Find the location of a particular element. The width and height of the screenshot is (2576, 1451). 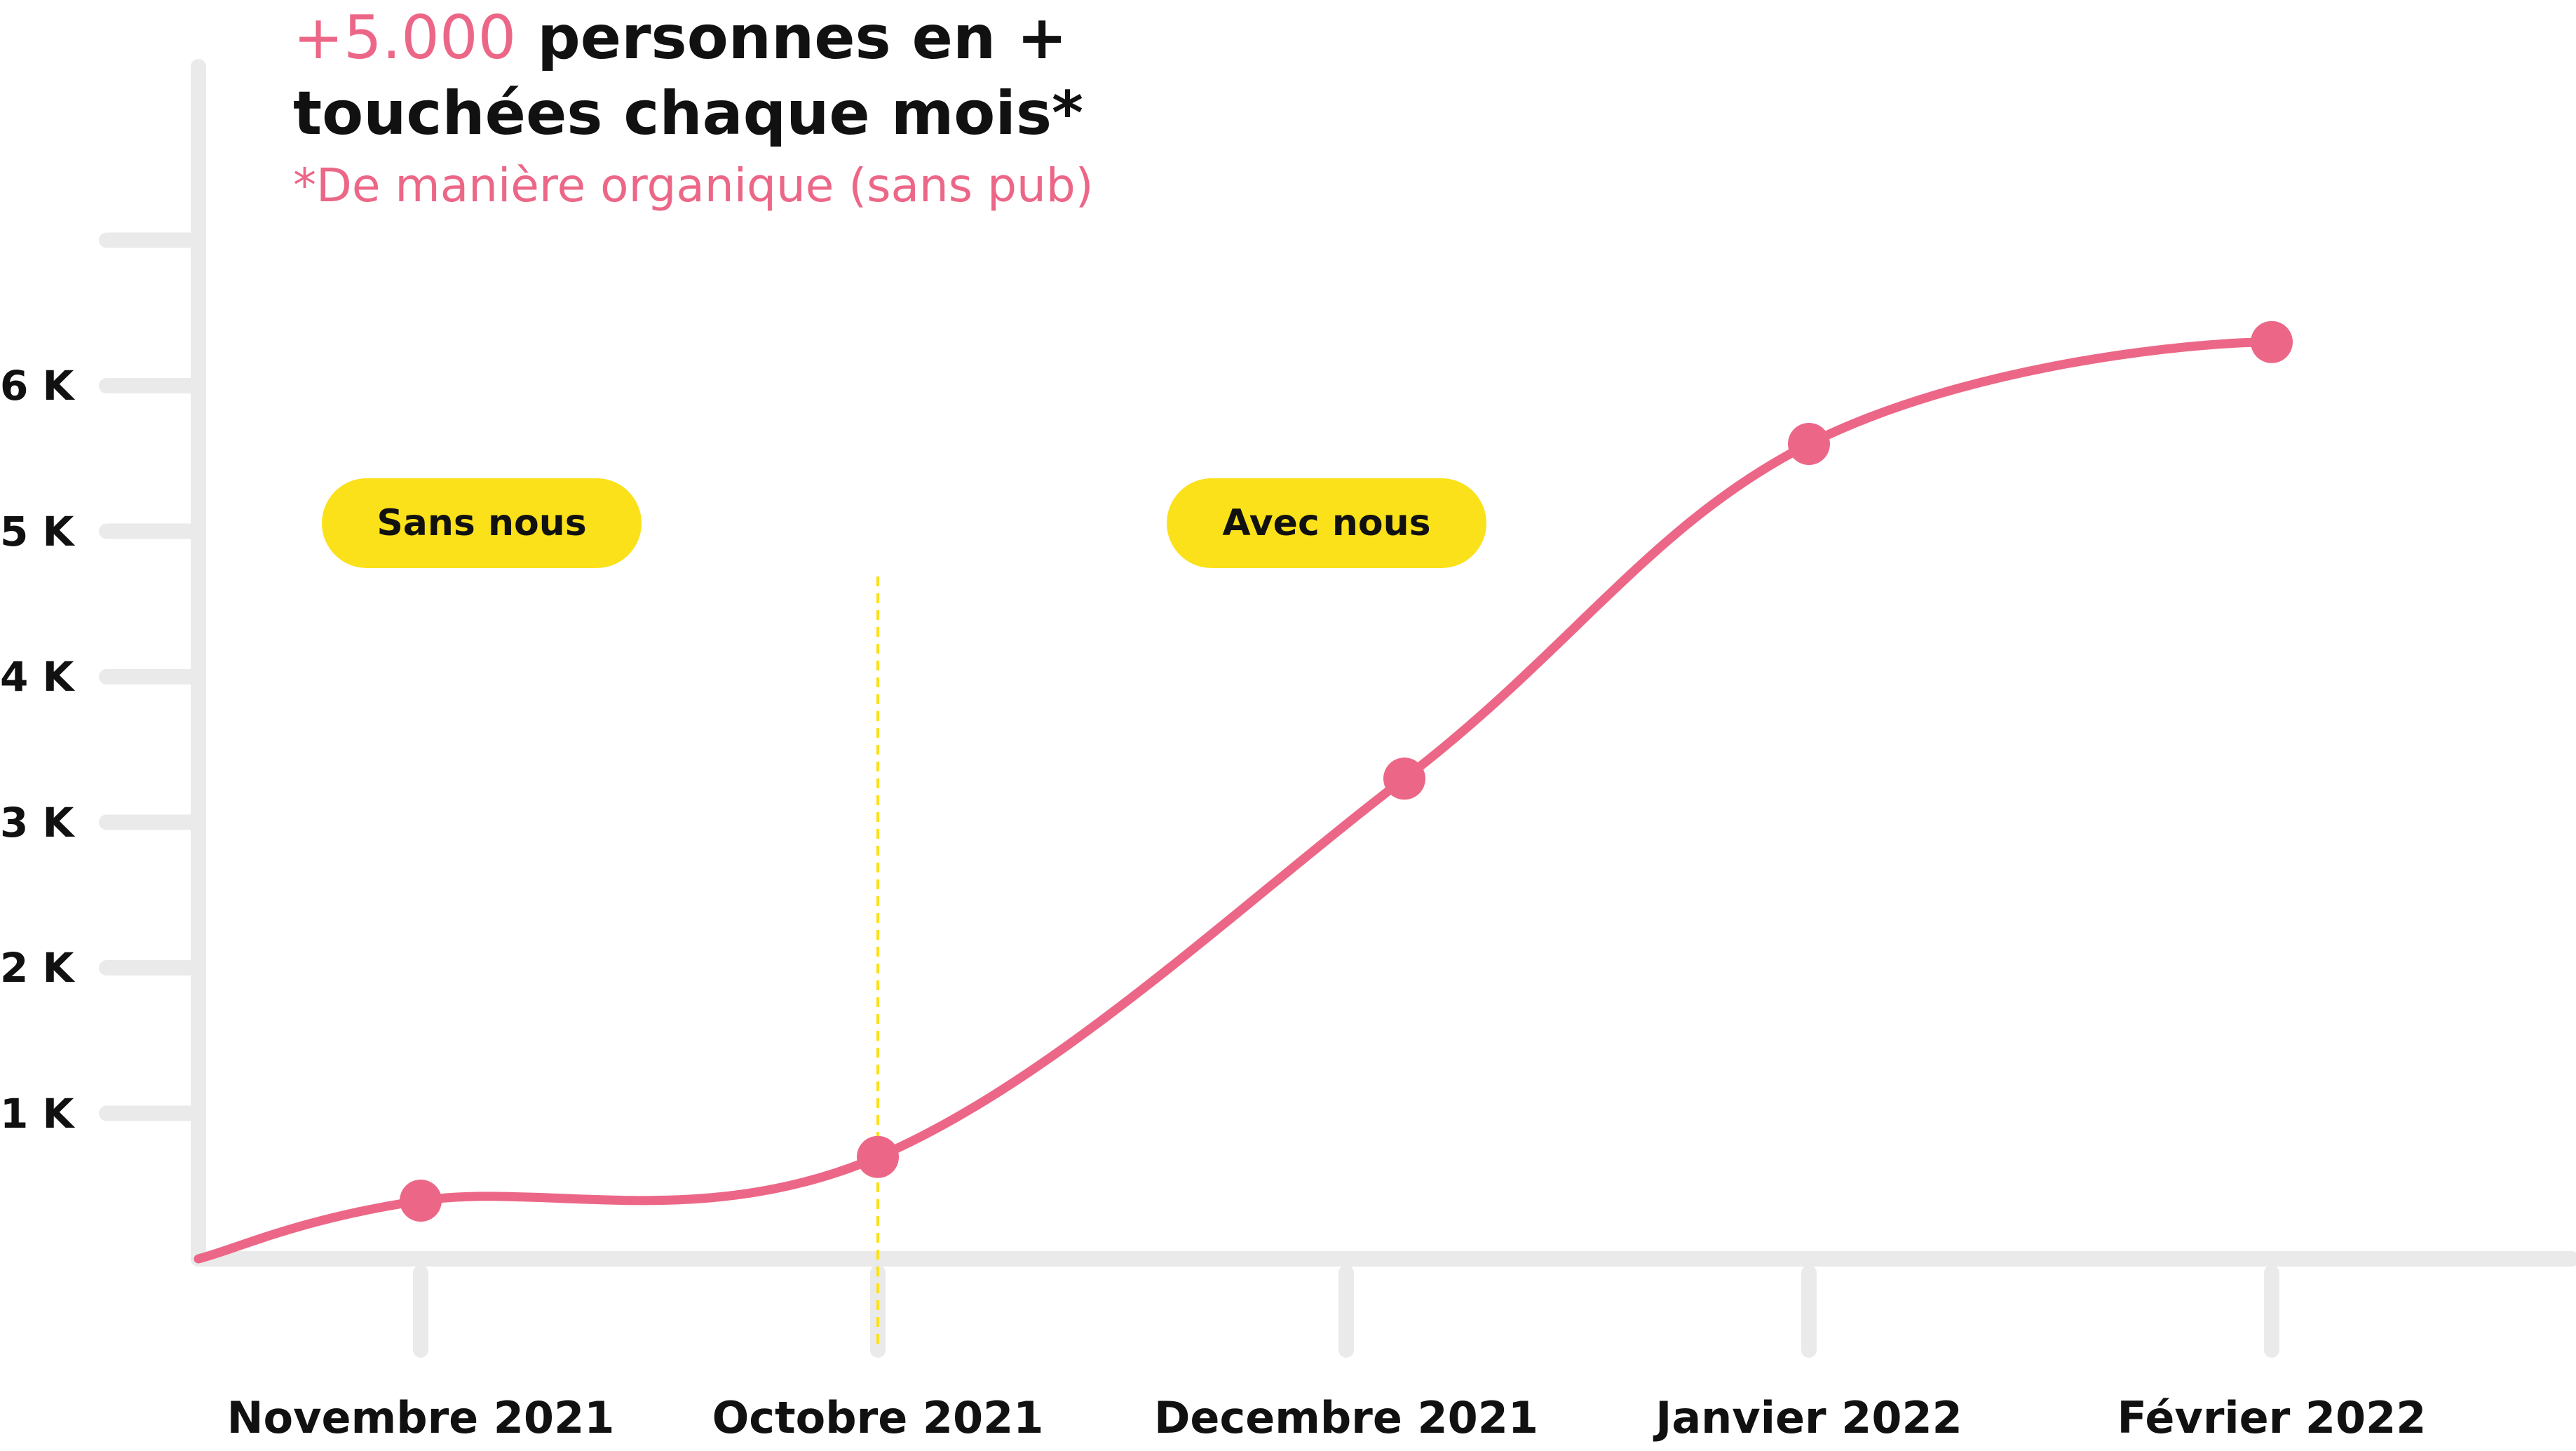

x-tick-label: Janvier 2022 is located at coordinates (1808, 1417).